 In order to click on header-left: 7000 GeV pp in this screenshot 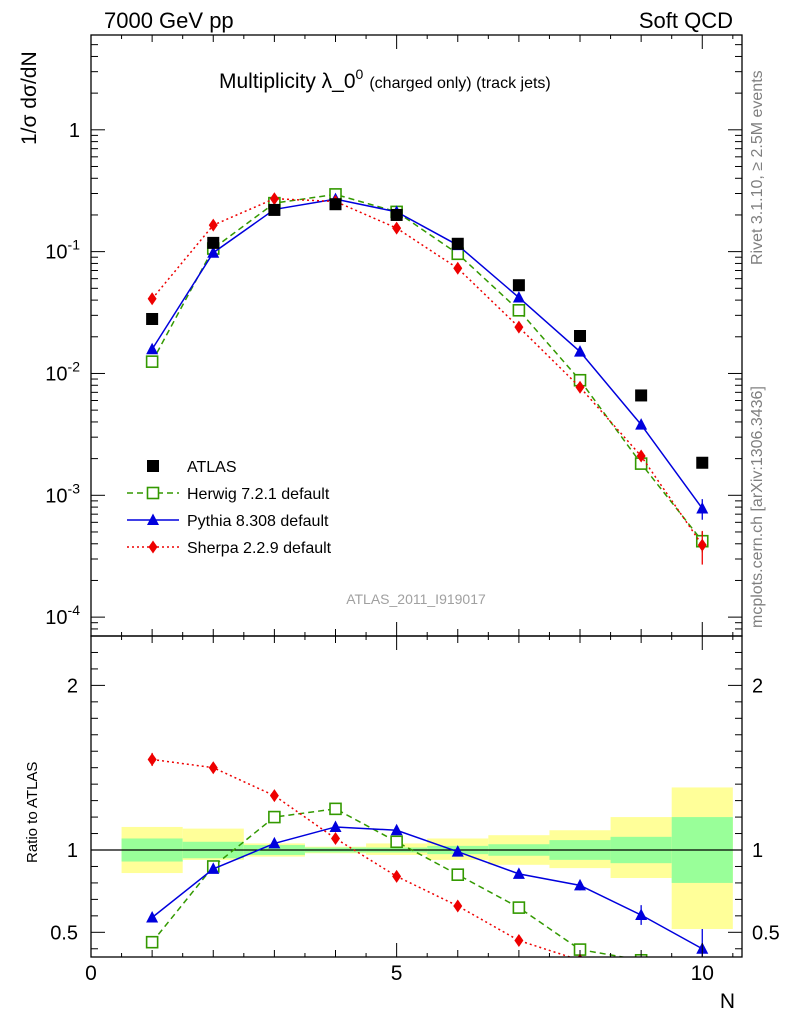, I will do `click(169, 20)`.